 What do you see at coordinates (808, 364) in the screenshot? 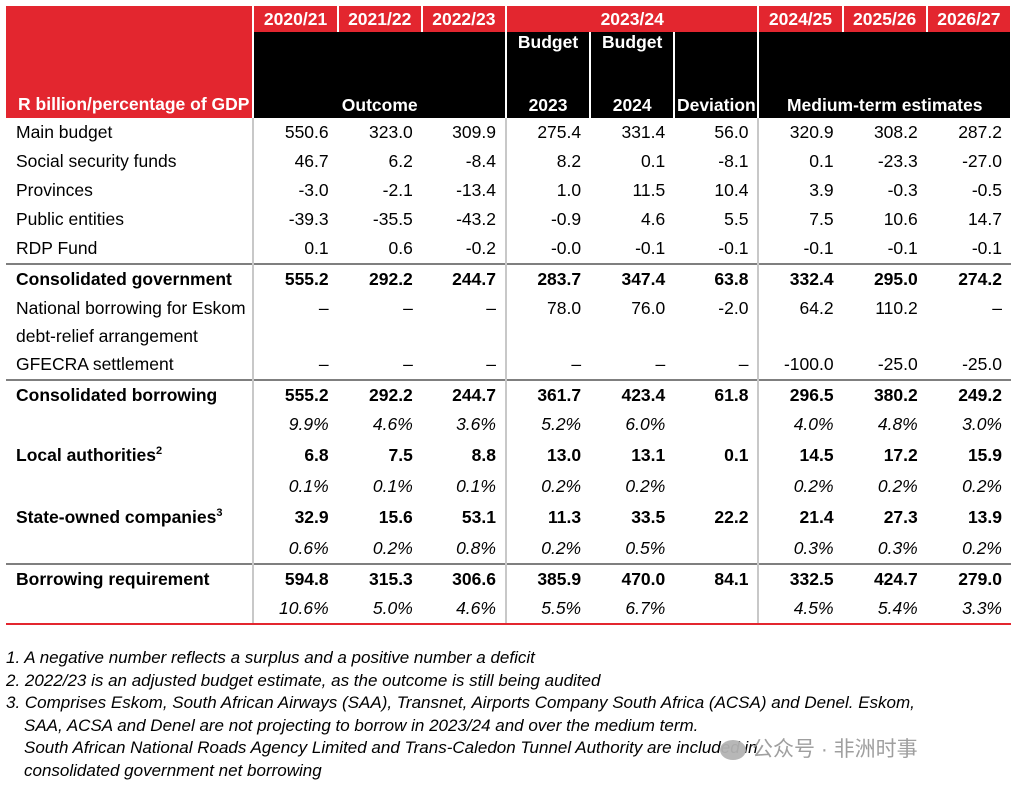
I see `cell-value: -100.0` at bounding box center [808, 364].